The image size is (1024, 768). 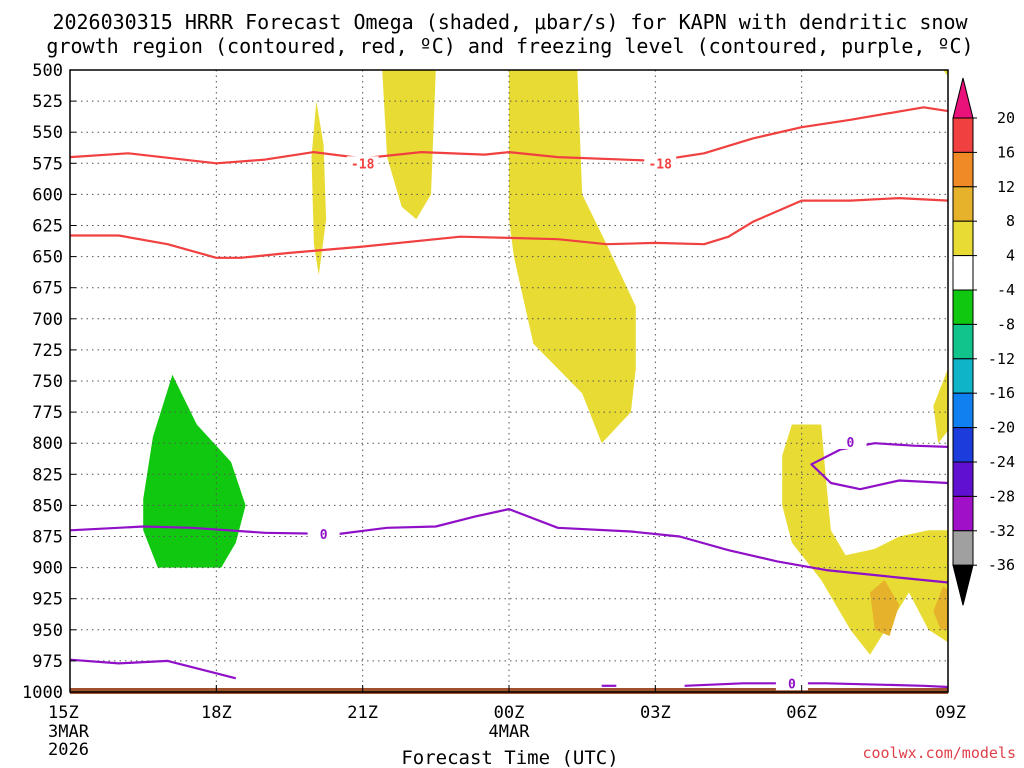 What do you see at coordinates (47, 195) in the screenshot?
I see `y-tick-label-600: 600` at bounding box center [47, 195].